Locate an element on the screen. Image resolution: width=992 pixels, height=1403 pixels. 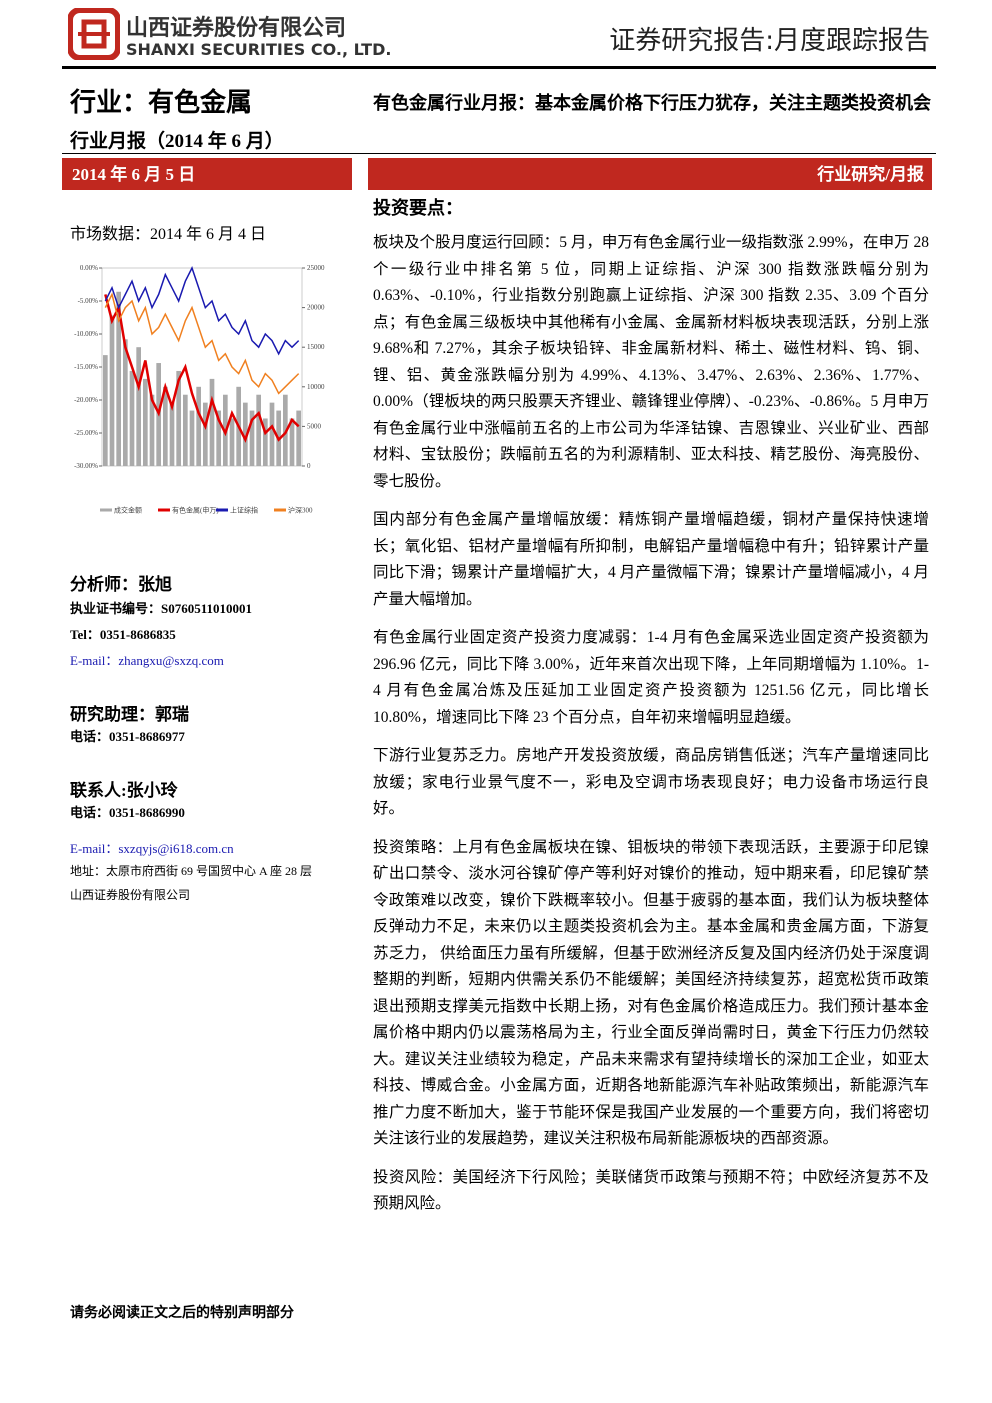
market-data: 市场数据：2014 年 6 月 4 日 is located at coordinates (168, 234).